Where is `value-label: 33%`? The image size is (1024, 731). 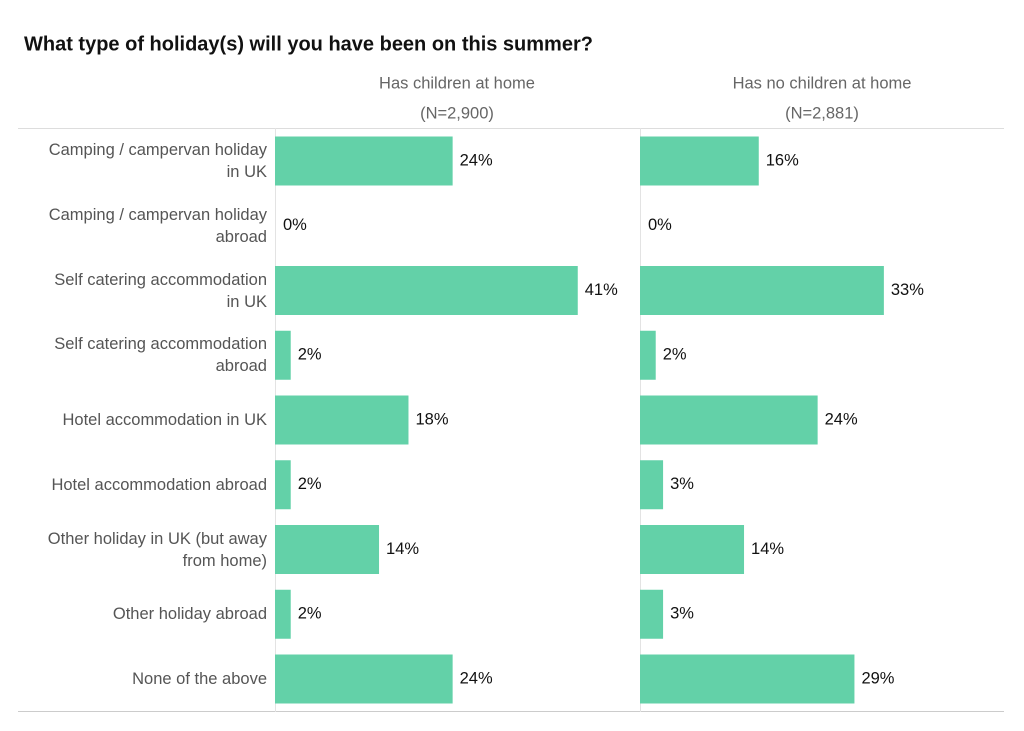
value-label: 33% is located at coordinates (907, 290).